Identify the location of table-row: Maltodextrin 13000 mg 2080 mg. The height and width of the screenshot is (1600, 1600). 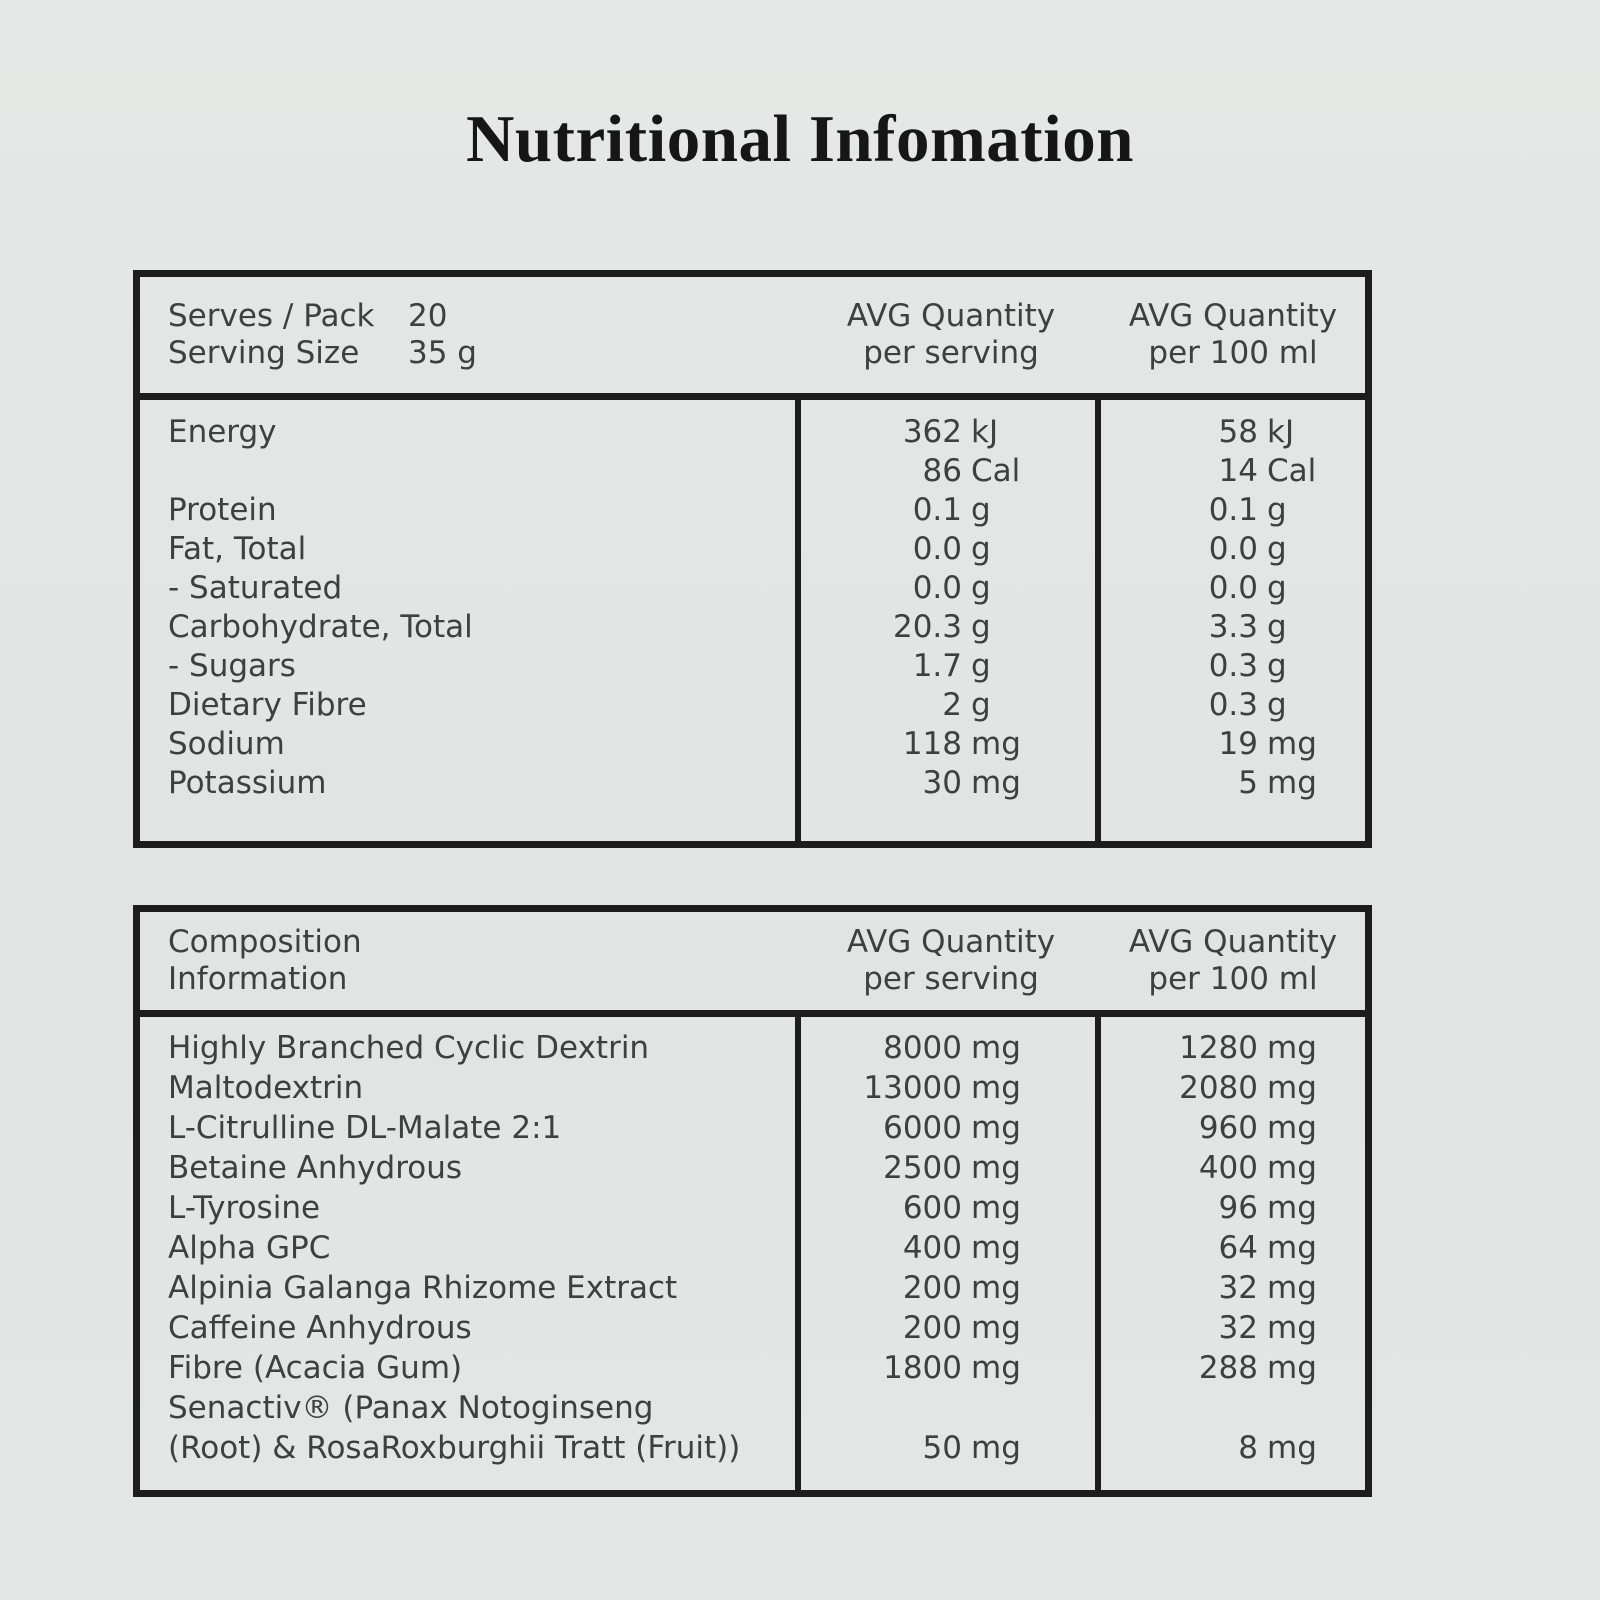
(752, 1088).